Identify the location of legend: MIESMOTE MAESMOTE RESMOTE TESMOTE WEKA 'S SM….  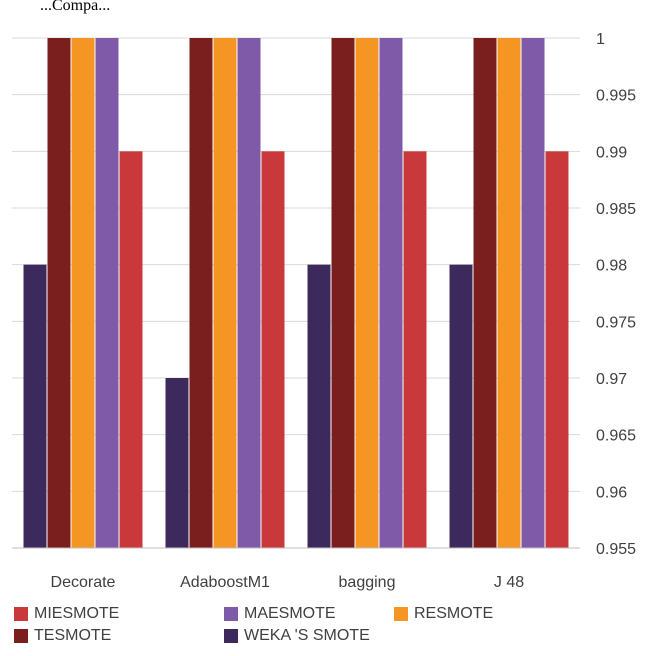
(334, 629).